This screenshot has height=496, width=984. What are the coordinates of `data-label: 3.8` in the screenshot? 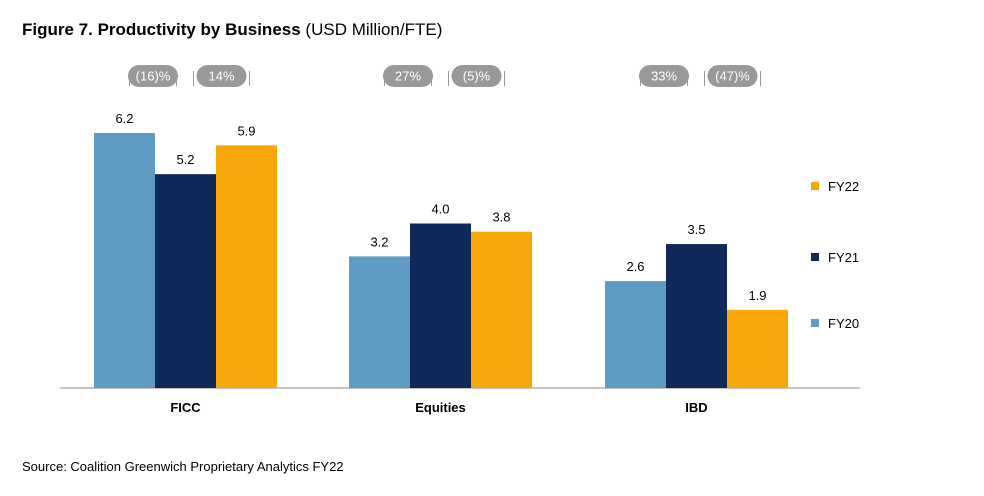 It's located at (501, 217).